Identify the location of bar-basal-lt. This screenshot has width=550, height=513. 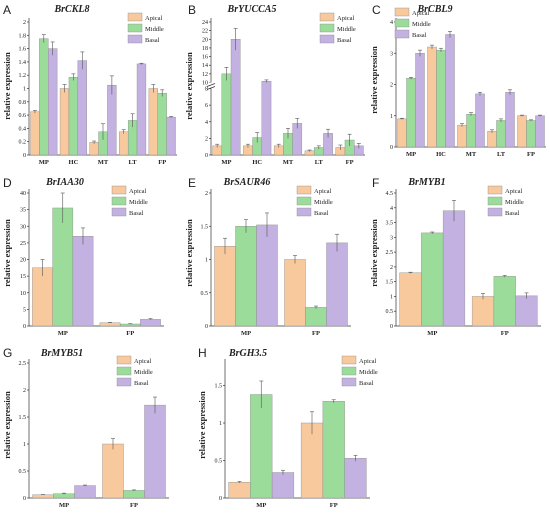
(510, 120).